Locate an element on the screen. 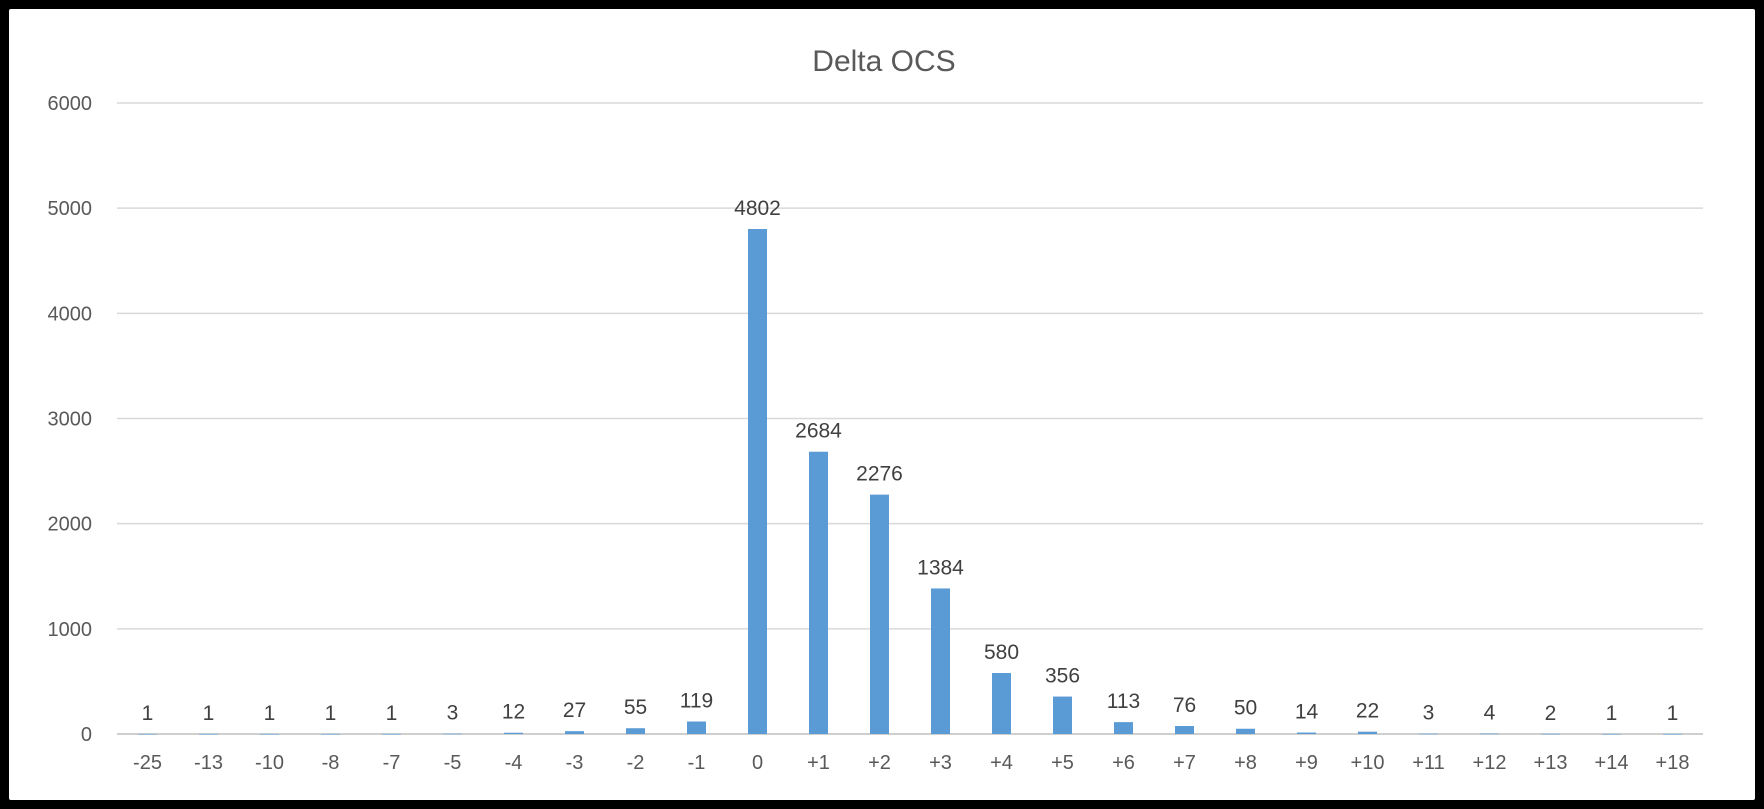  data-label: 22 is located at coordinates (1367, 711).